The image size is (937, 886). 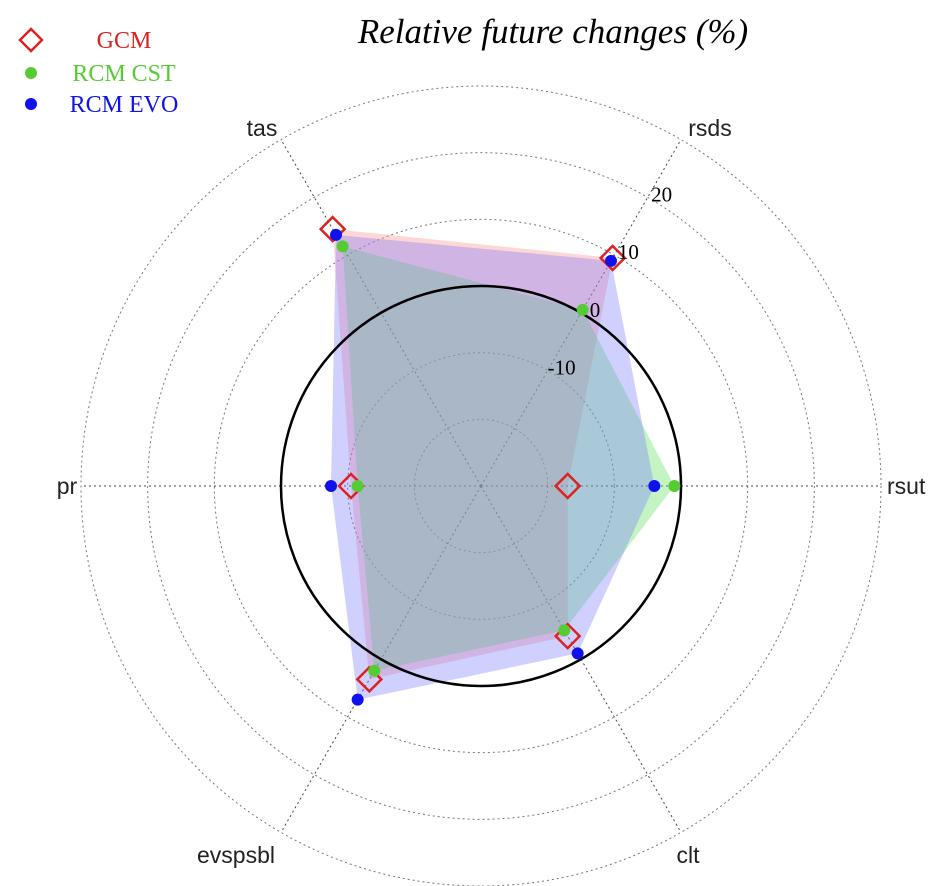 I want to click on legend: GCM RCM CST RCM EVO, so click(x=98, y=72).